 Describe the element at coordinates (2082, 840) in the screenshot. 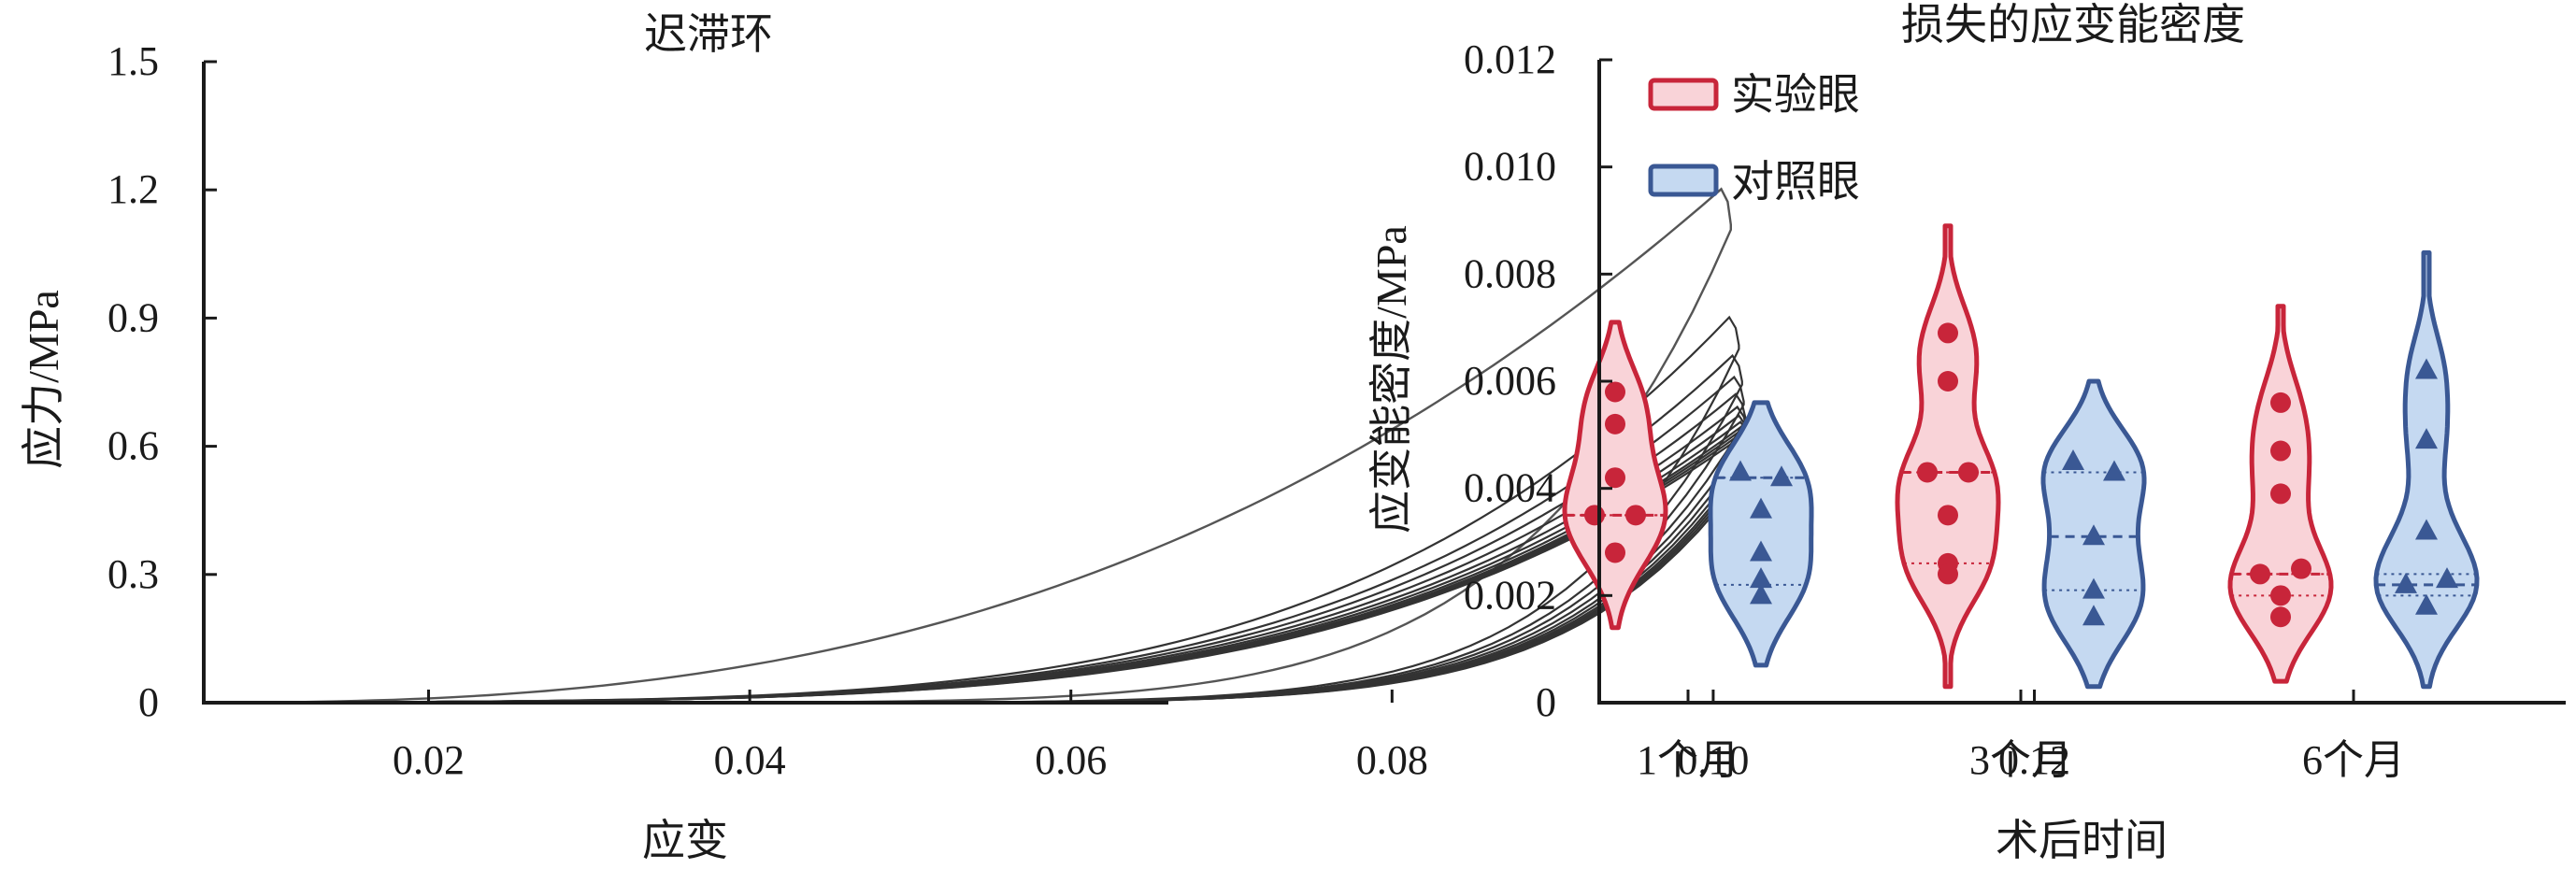

I see `violin-x-axis-title: 术后时间` at that location.